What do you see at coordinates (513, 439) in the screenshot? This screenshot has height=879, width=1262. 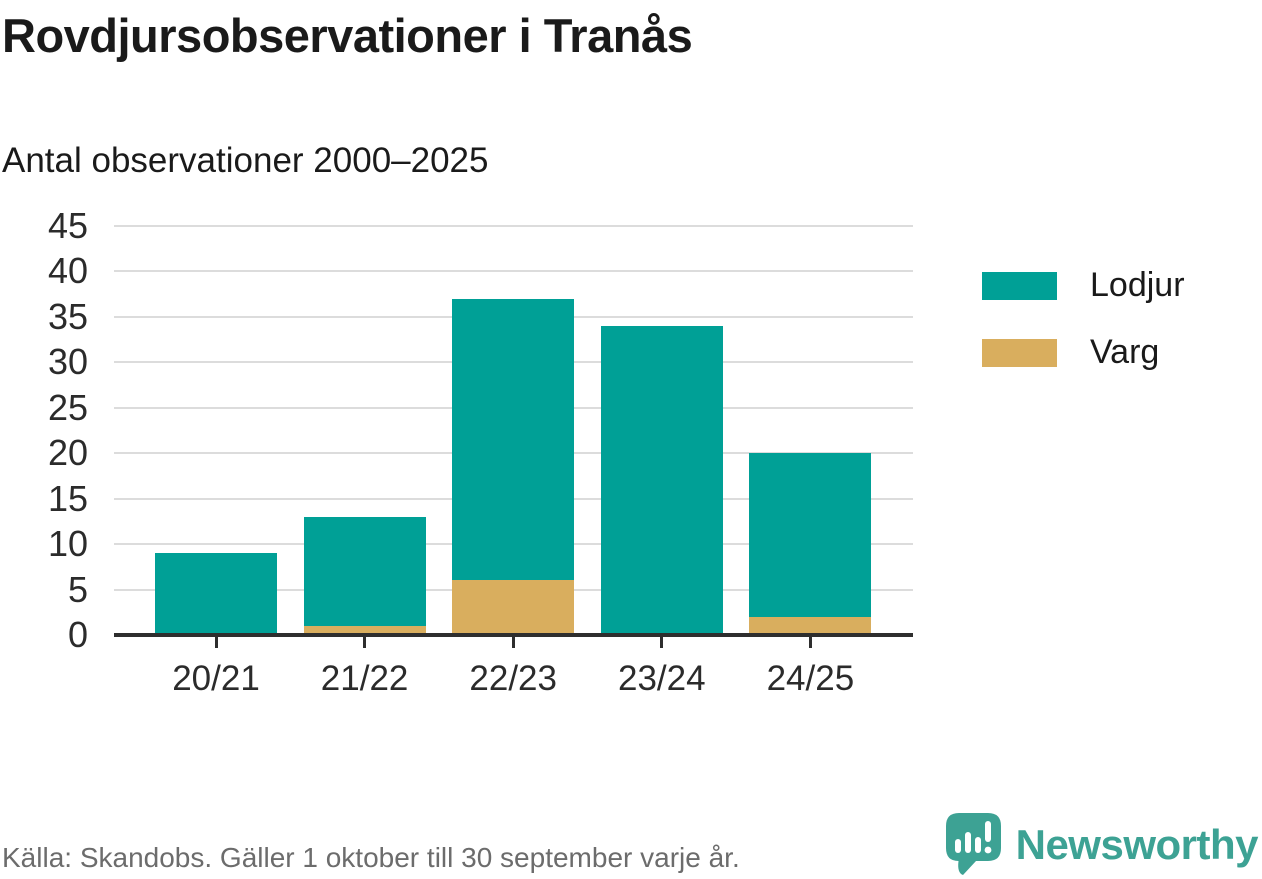 I see `bar-segment-lodjur-22/23` at bounding box center [513, 439].